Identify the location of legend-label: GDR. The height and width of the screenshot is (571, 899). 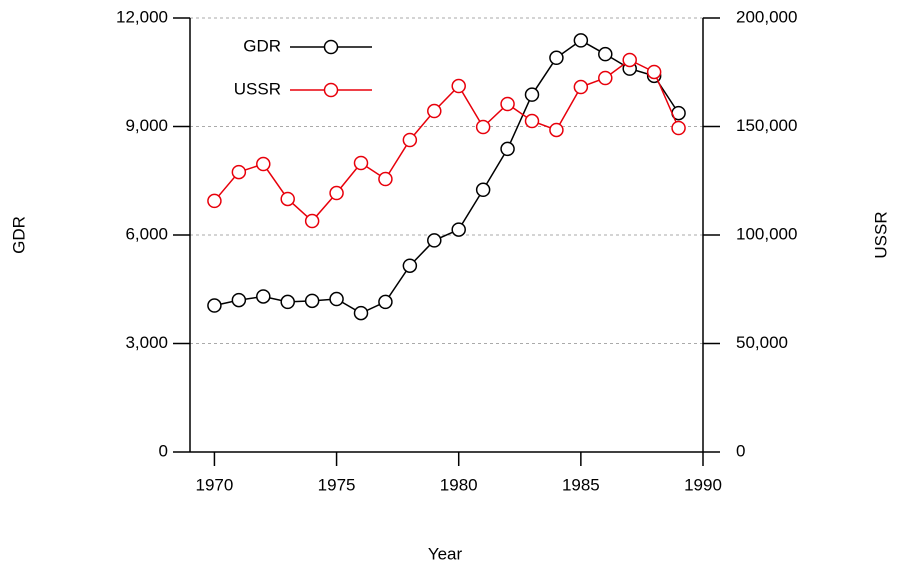
(262, 45).